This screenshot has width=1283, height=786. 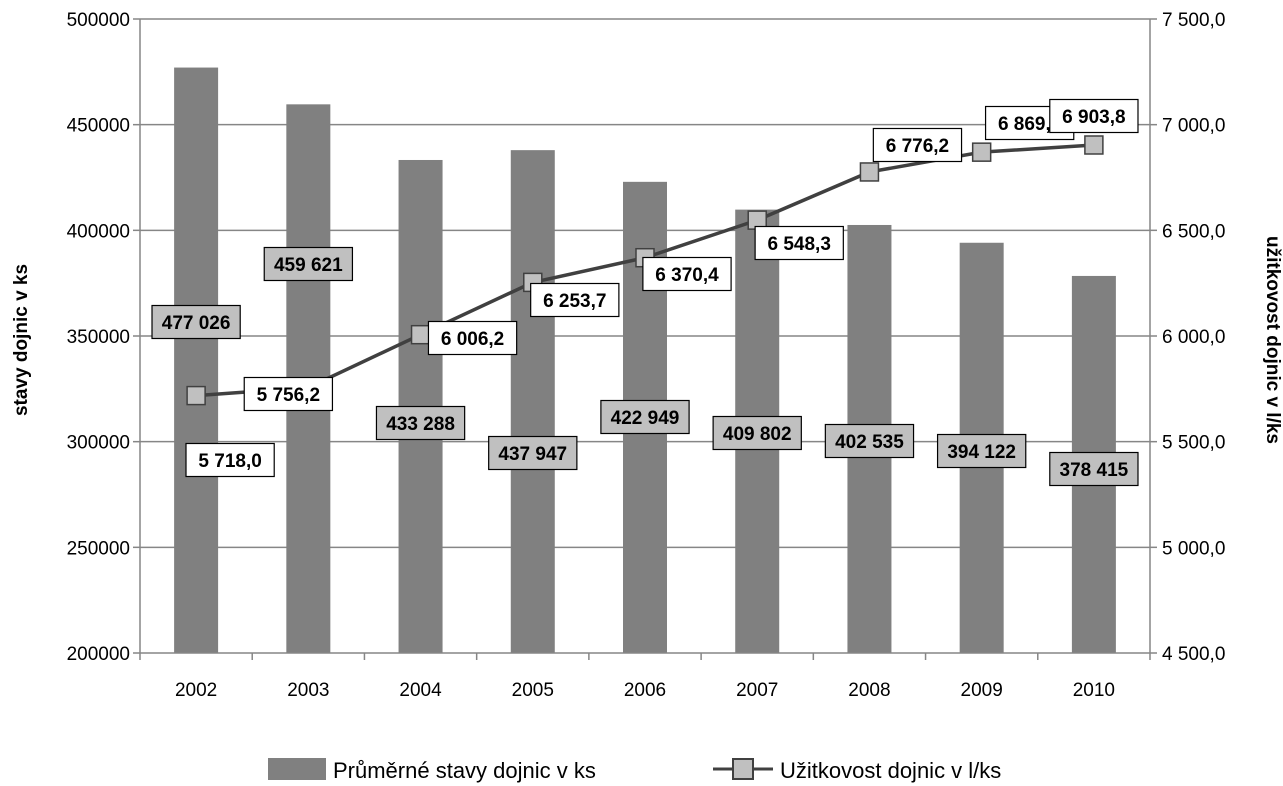 What do you see at coordinates (98, 231) in the screenshot?
I see `y-tick-label: 400000` at bounding box center [98, 231].